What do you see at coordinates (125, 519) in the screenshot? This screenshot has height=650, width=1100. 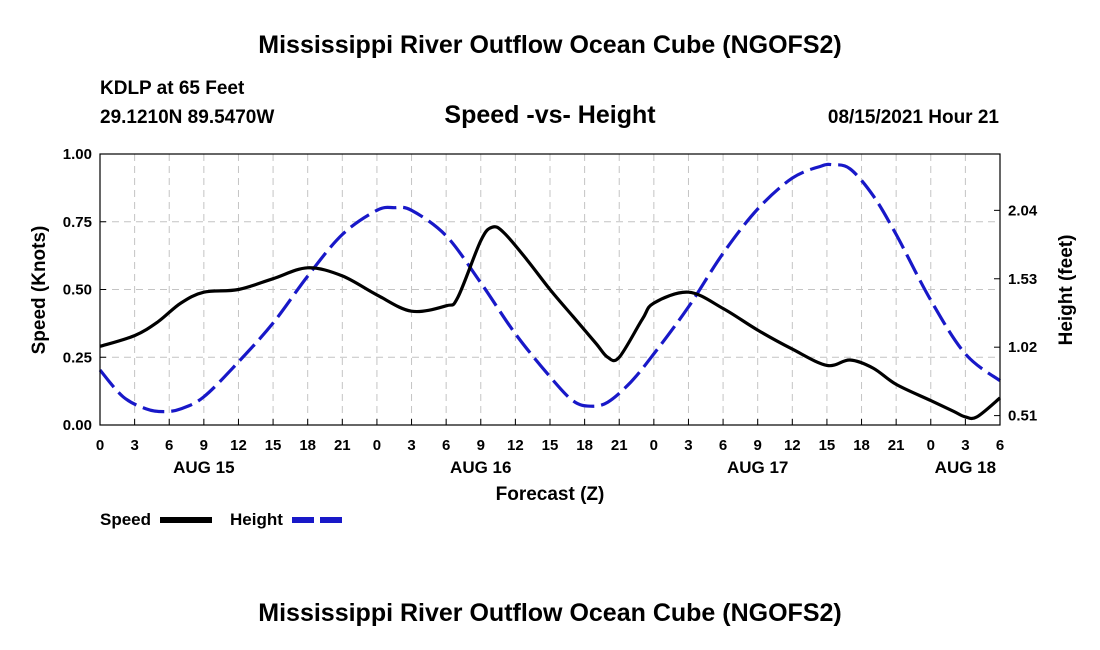 I see `legend-label-speed: Speed` at bounding box center [125, 519].